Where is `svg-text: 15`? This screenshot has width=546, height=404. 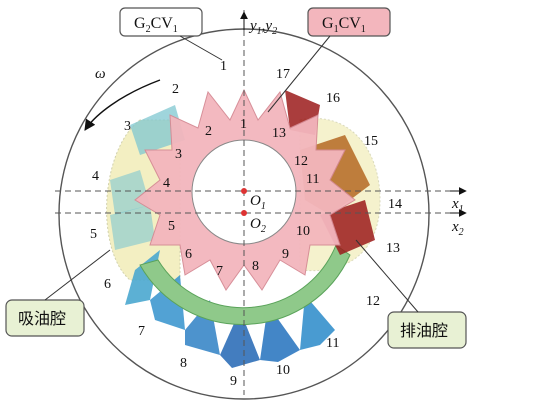
svg-text: 15 is located at coordinates (371, 141).